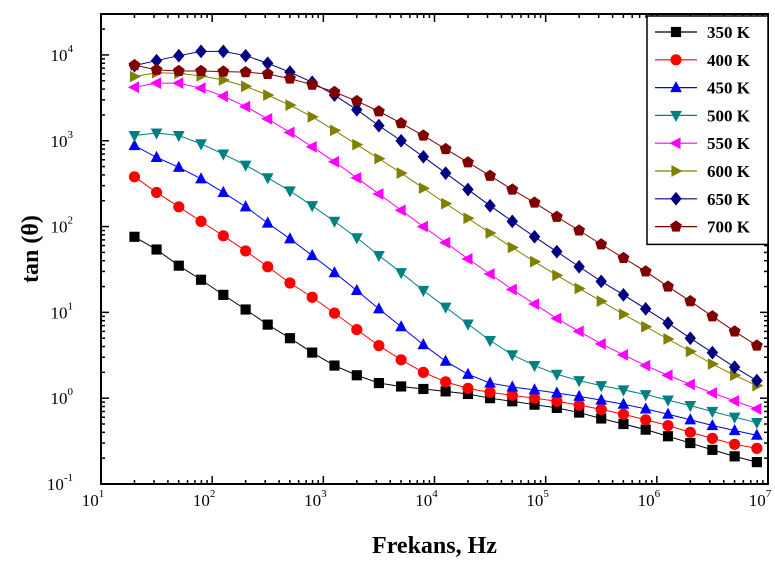  Describe the element at coordinates (703, 227) in the screenshot. I see `legend-item: 700 K` at that location.